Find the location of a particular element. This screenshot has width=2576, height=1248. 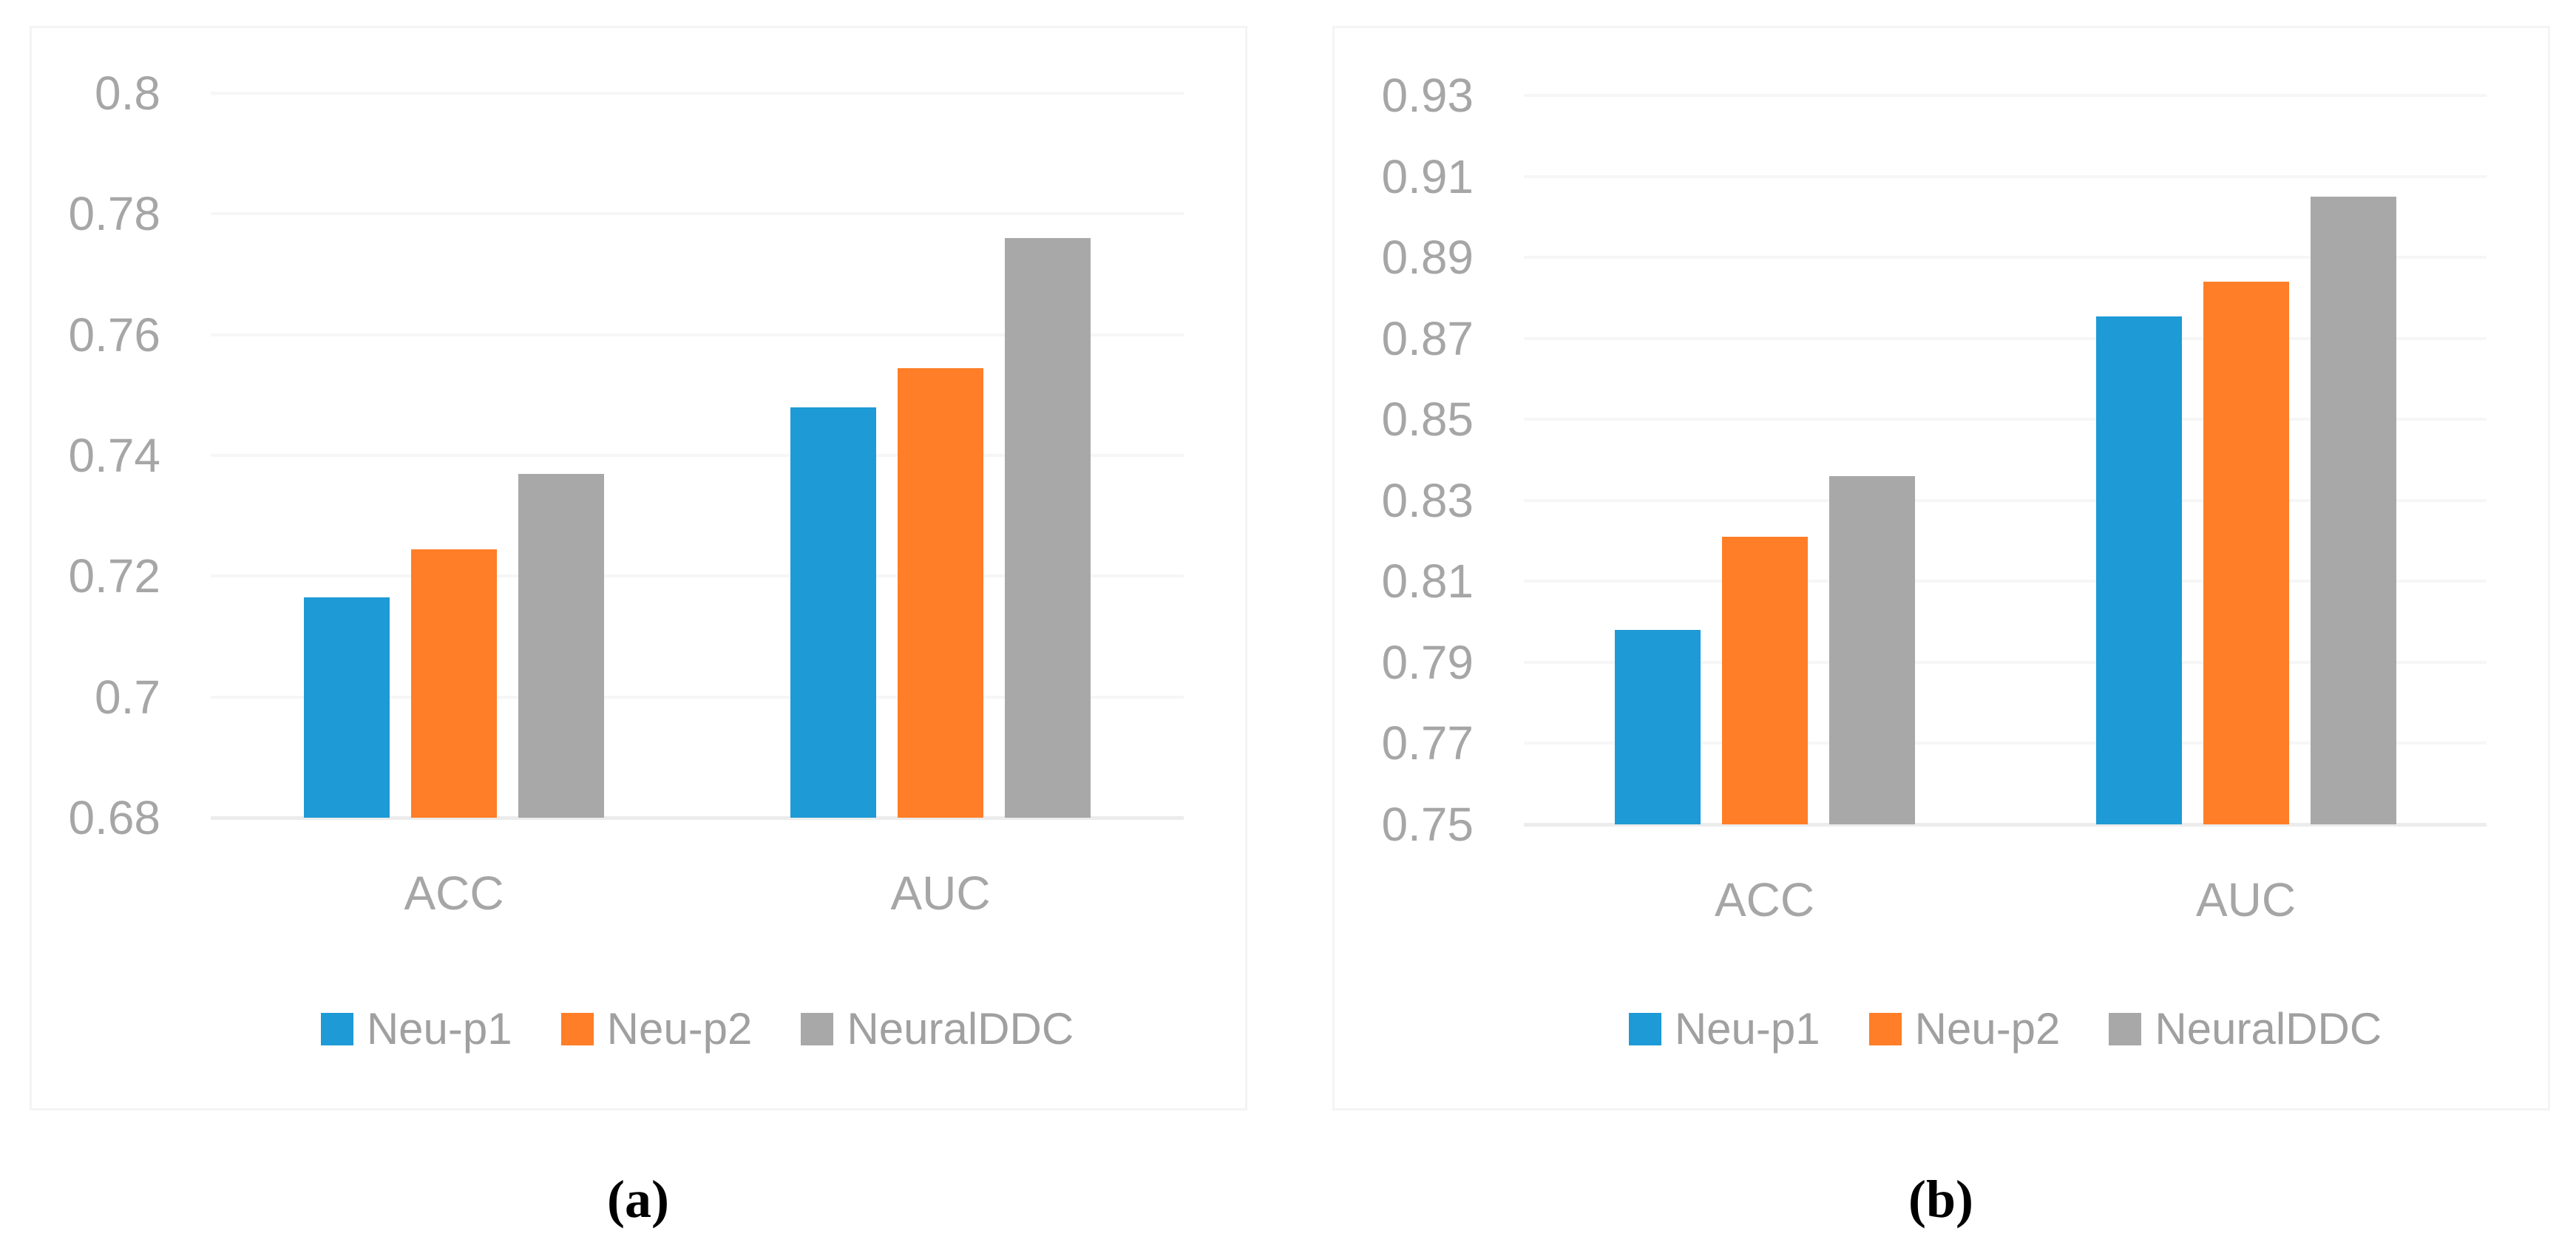

y-tick-label: 0.79 is located at coordinates (1427, 662).